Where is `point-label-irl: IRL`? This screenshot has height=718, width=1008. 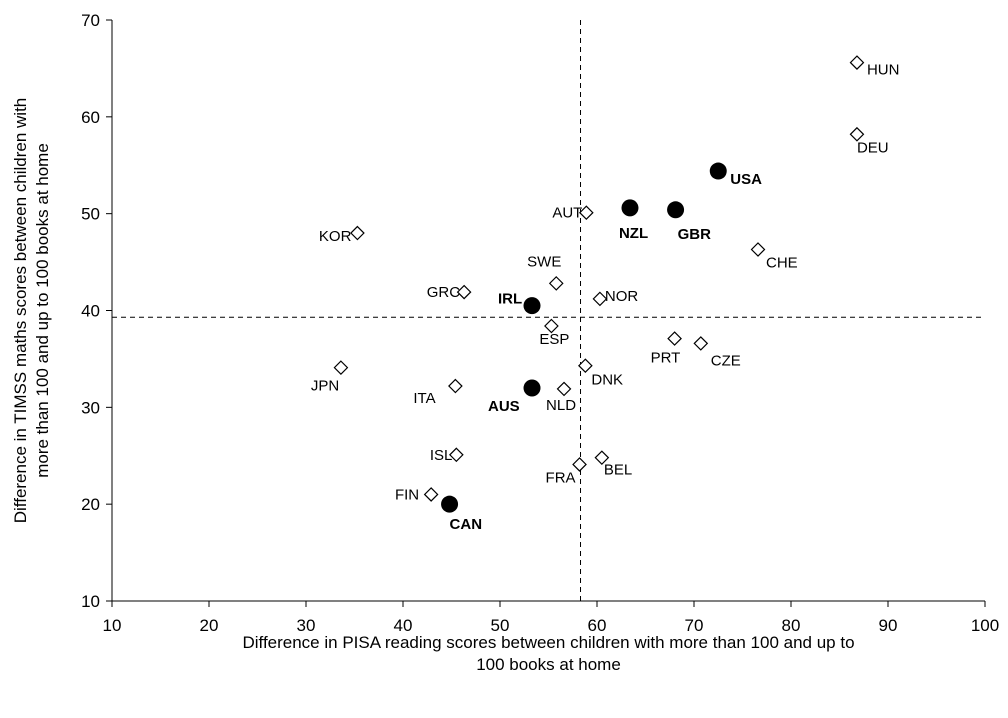
point-label-irl: IRL is located at coordinates (510, 299).